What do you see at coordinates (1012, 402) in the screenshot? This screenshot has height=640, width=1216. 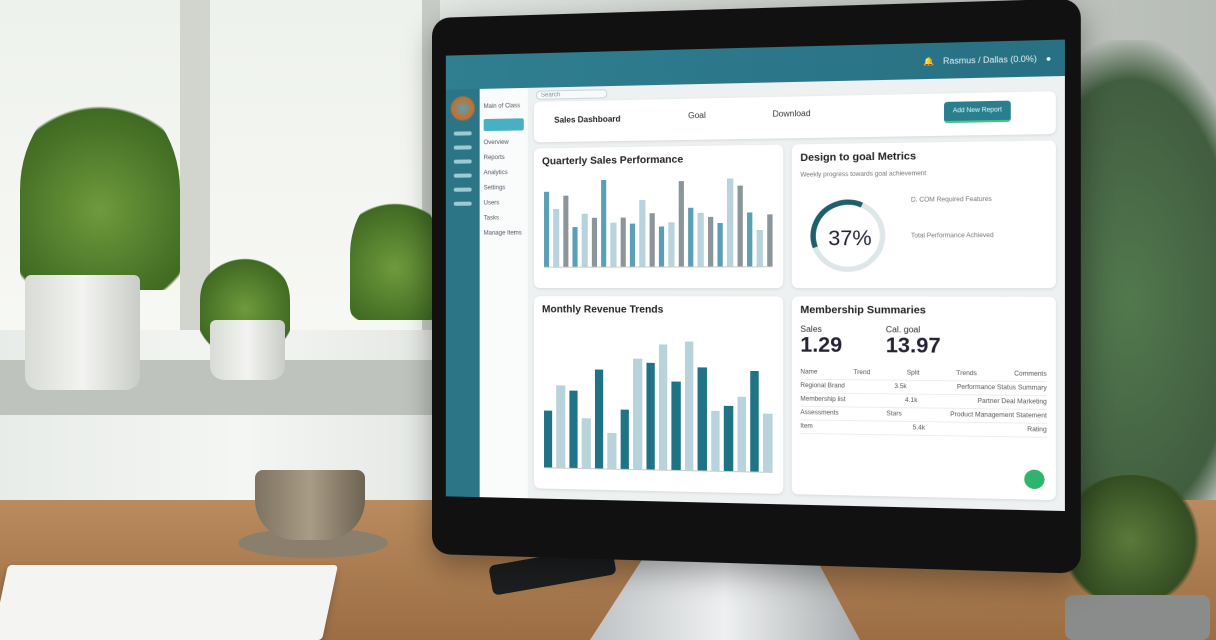 I see `table-cell: Partner Deal Marketing` at bounding box center [1012, 402].